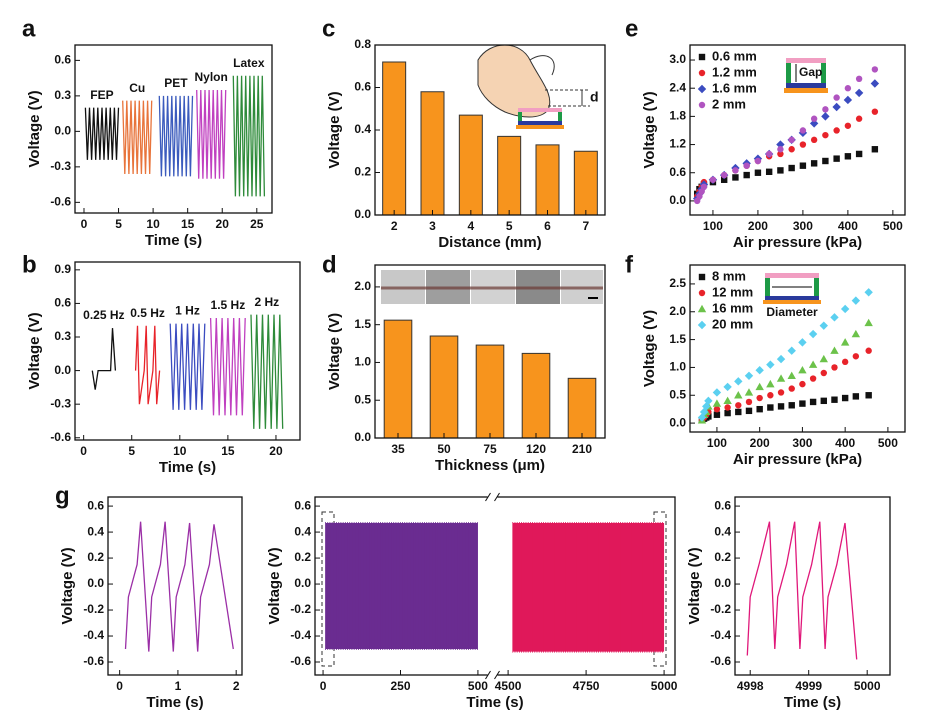 This screenshot has width=930, height=716. Describe the element at coordinates (722, 557) in the screenshot. I see `y-tick-label: 0.2` at that location.